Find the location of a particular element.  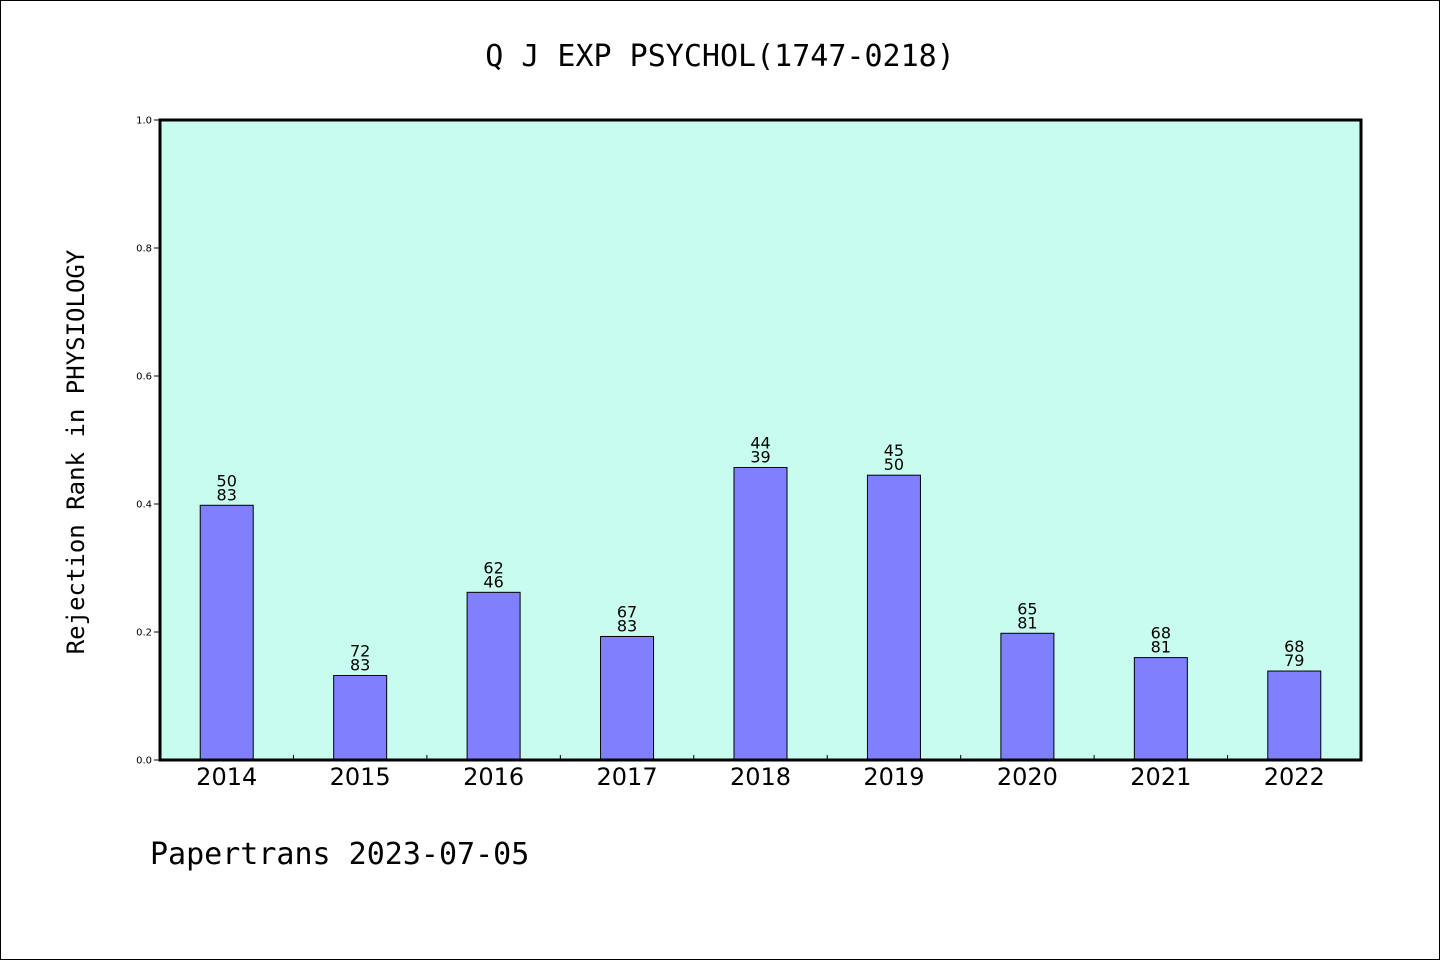

y-tick-label: 0.4 is located at coordinates (144, 505).